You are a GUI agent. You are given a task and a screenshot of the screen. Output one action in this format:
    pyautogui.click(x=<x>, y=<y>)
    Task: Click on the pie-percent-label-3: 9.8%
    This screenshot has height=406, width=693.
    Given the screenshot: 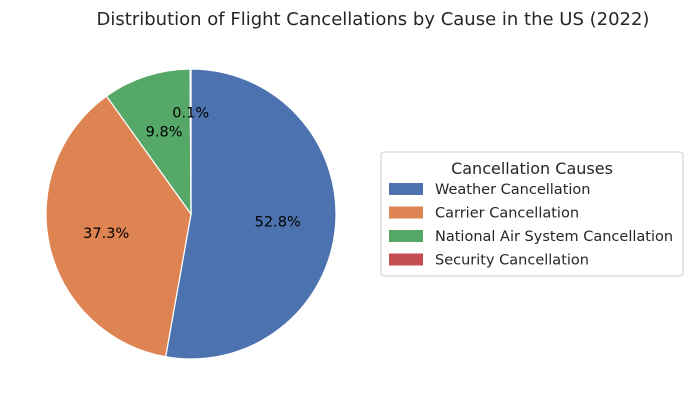 What is the action you would take?
    pyautogui.click(x=164, y=132)
    